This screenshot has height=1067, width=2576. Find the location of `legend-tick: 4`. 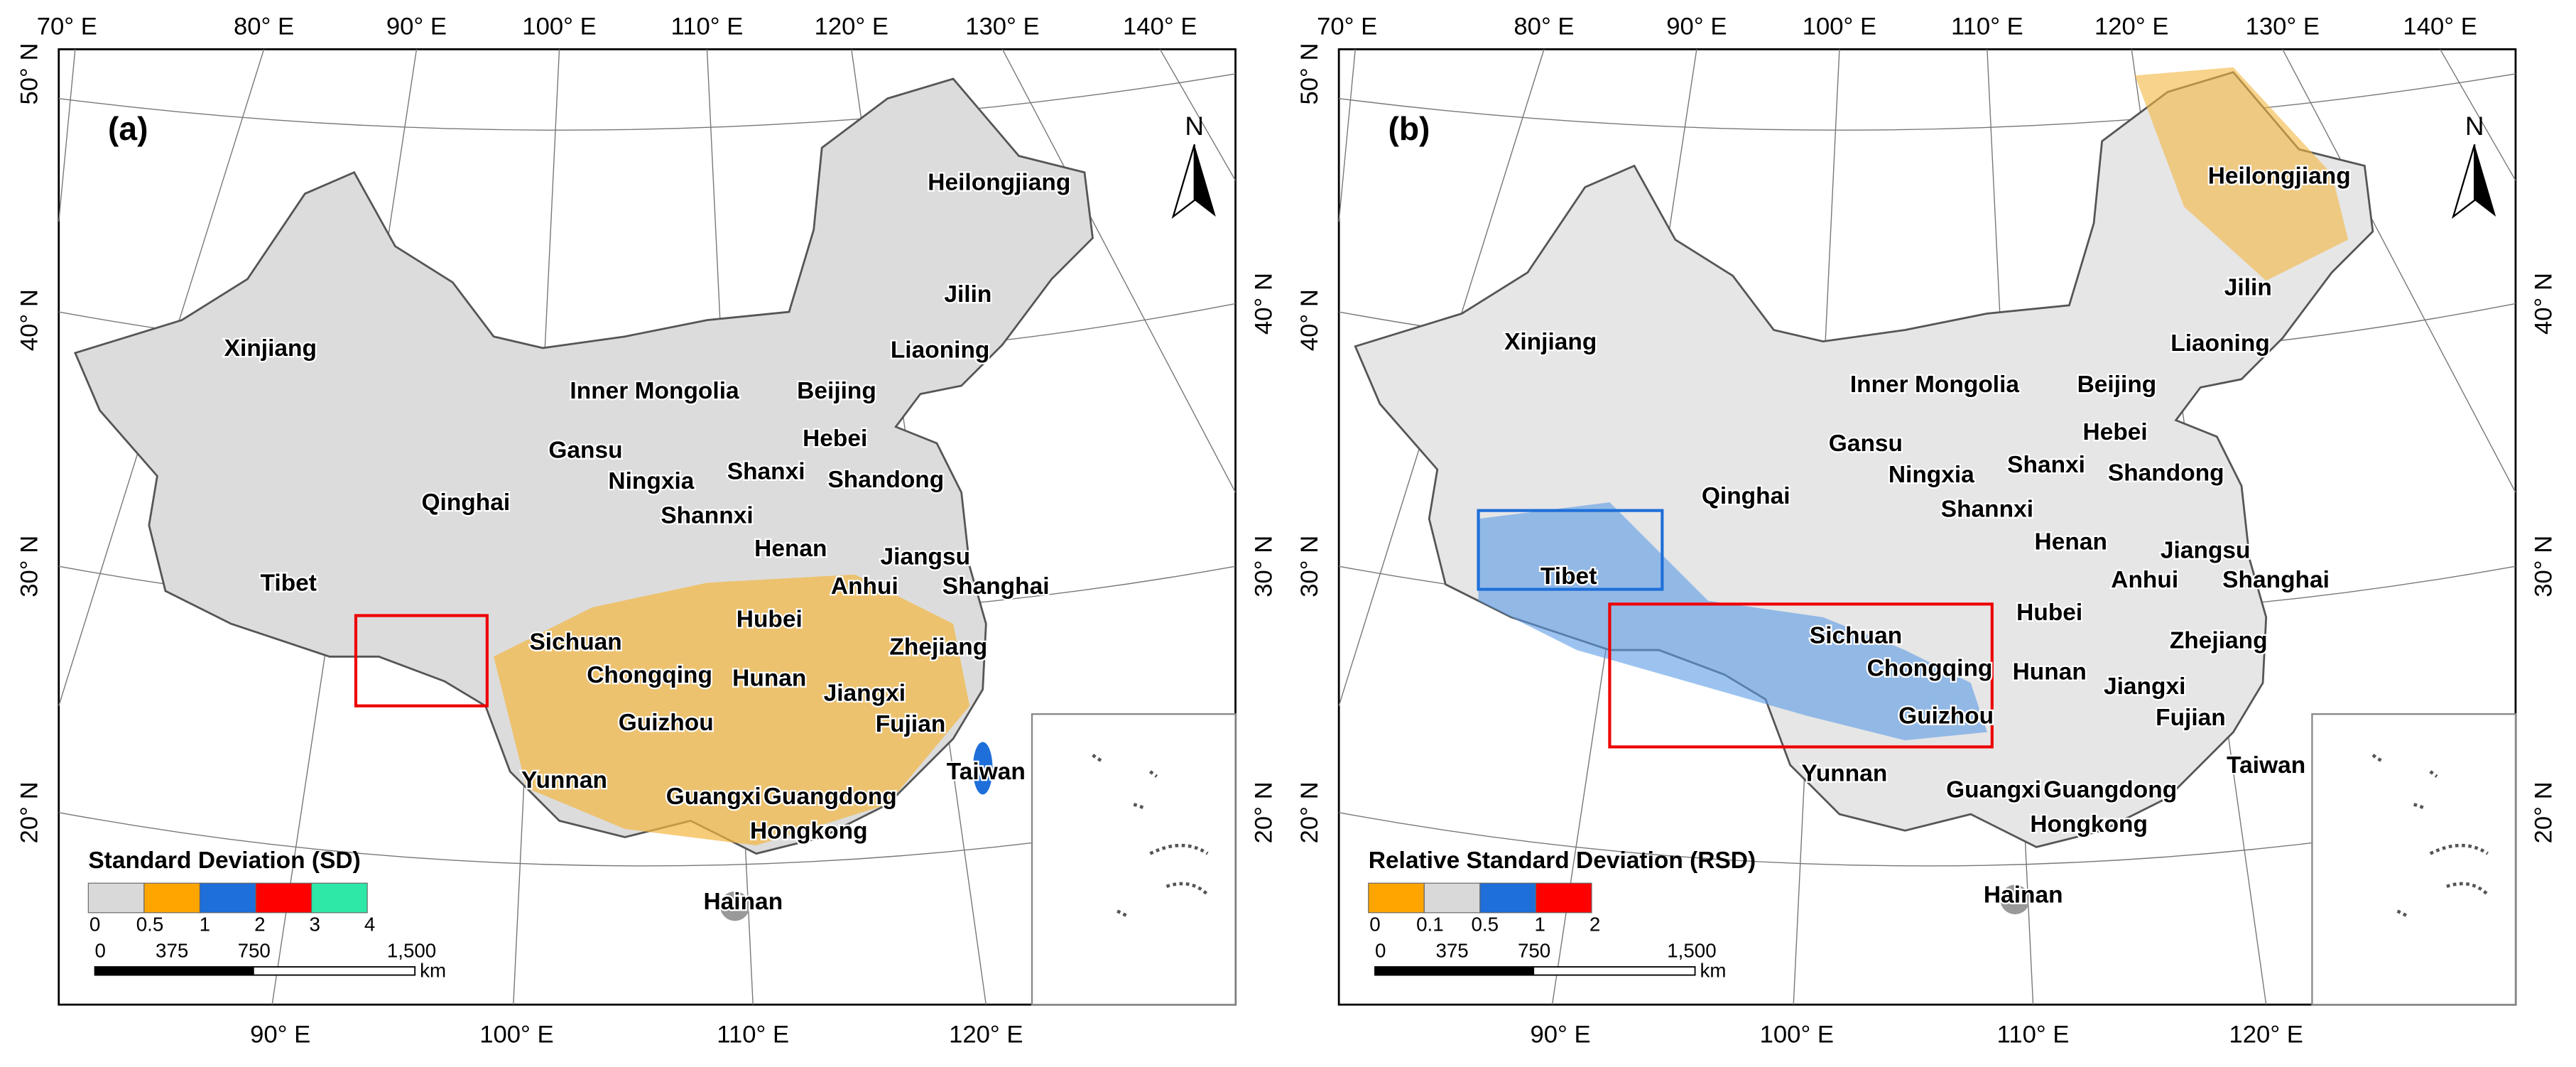

legend-tick: 4 is located at coordinates (369, 925).